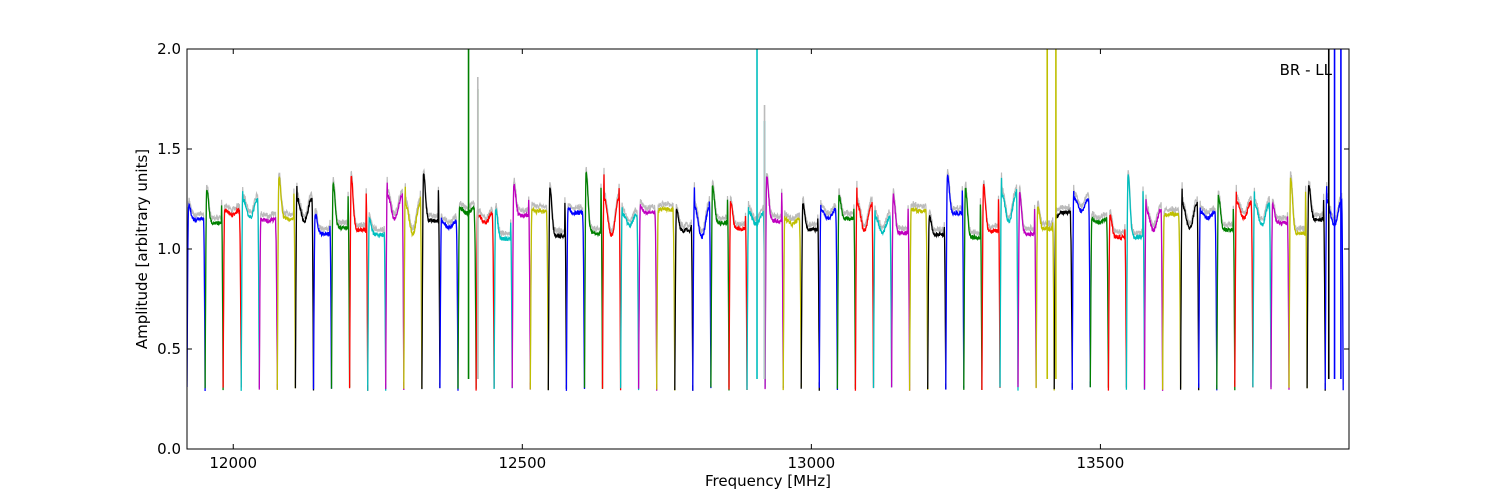  Describe the element at coordinates (142, 249) in the screenshot. I see `y-axis-label: Amplitude [arbitrary units]` at that location.